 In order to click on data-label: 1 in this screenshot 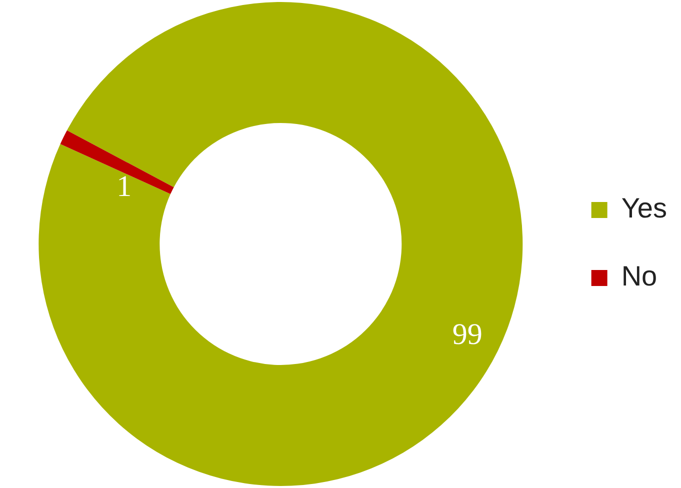, I will do `click(124, 186)`.